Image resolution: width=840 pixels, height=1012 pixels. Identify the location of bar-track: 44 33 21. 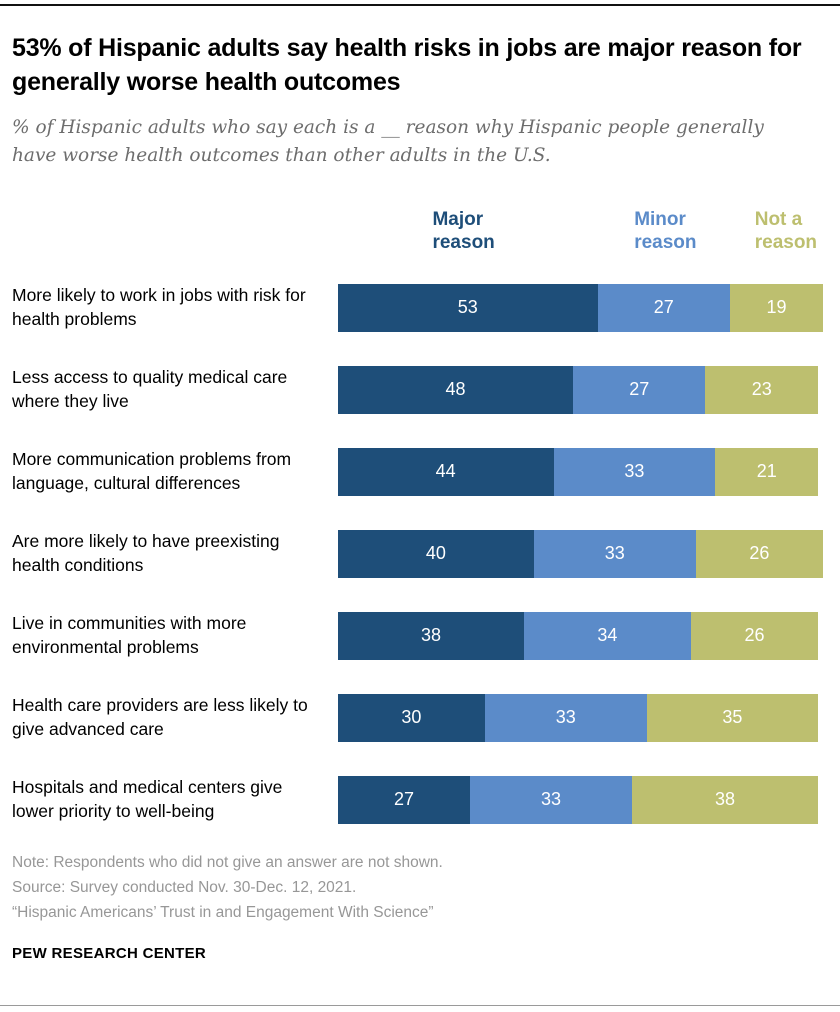
(582, 471).